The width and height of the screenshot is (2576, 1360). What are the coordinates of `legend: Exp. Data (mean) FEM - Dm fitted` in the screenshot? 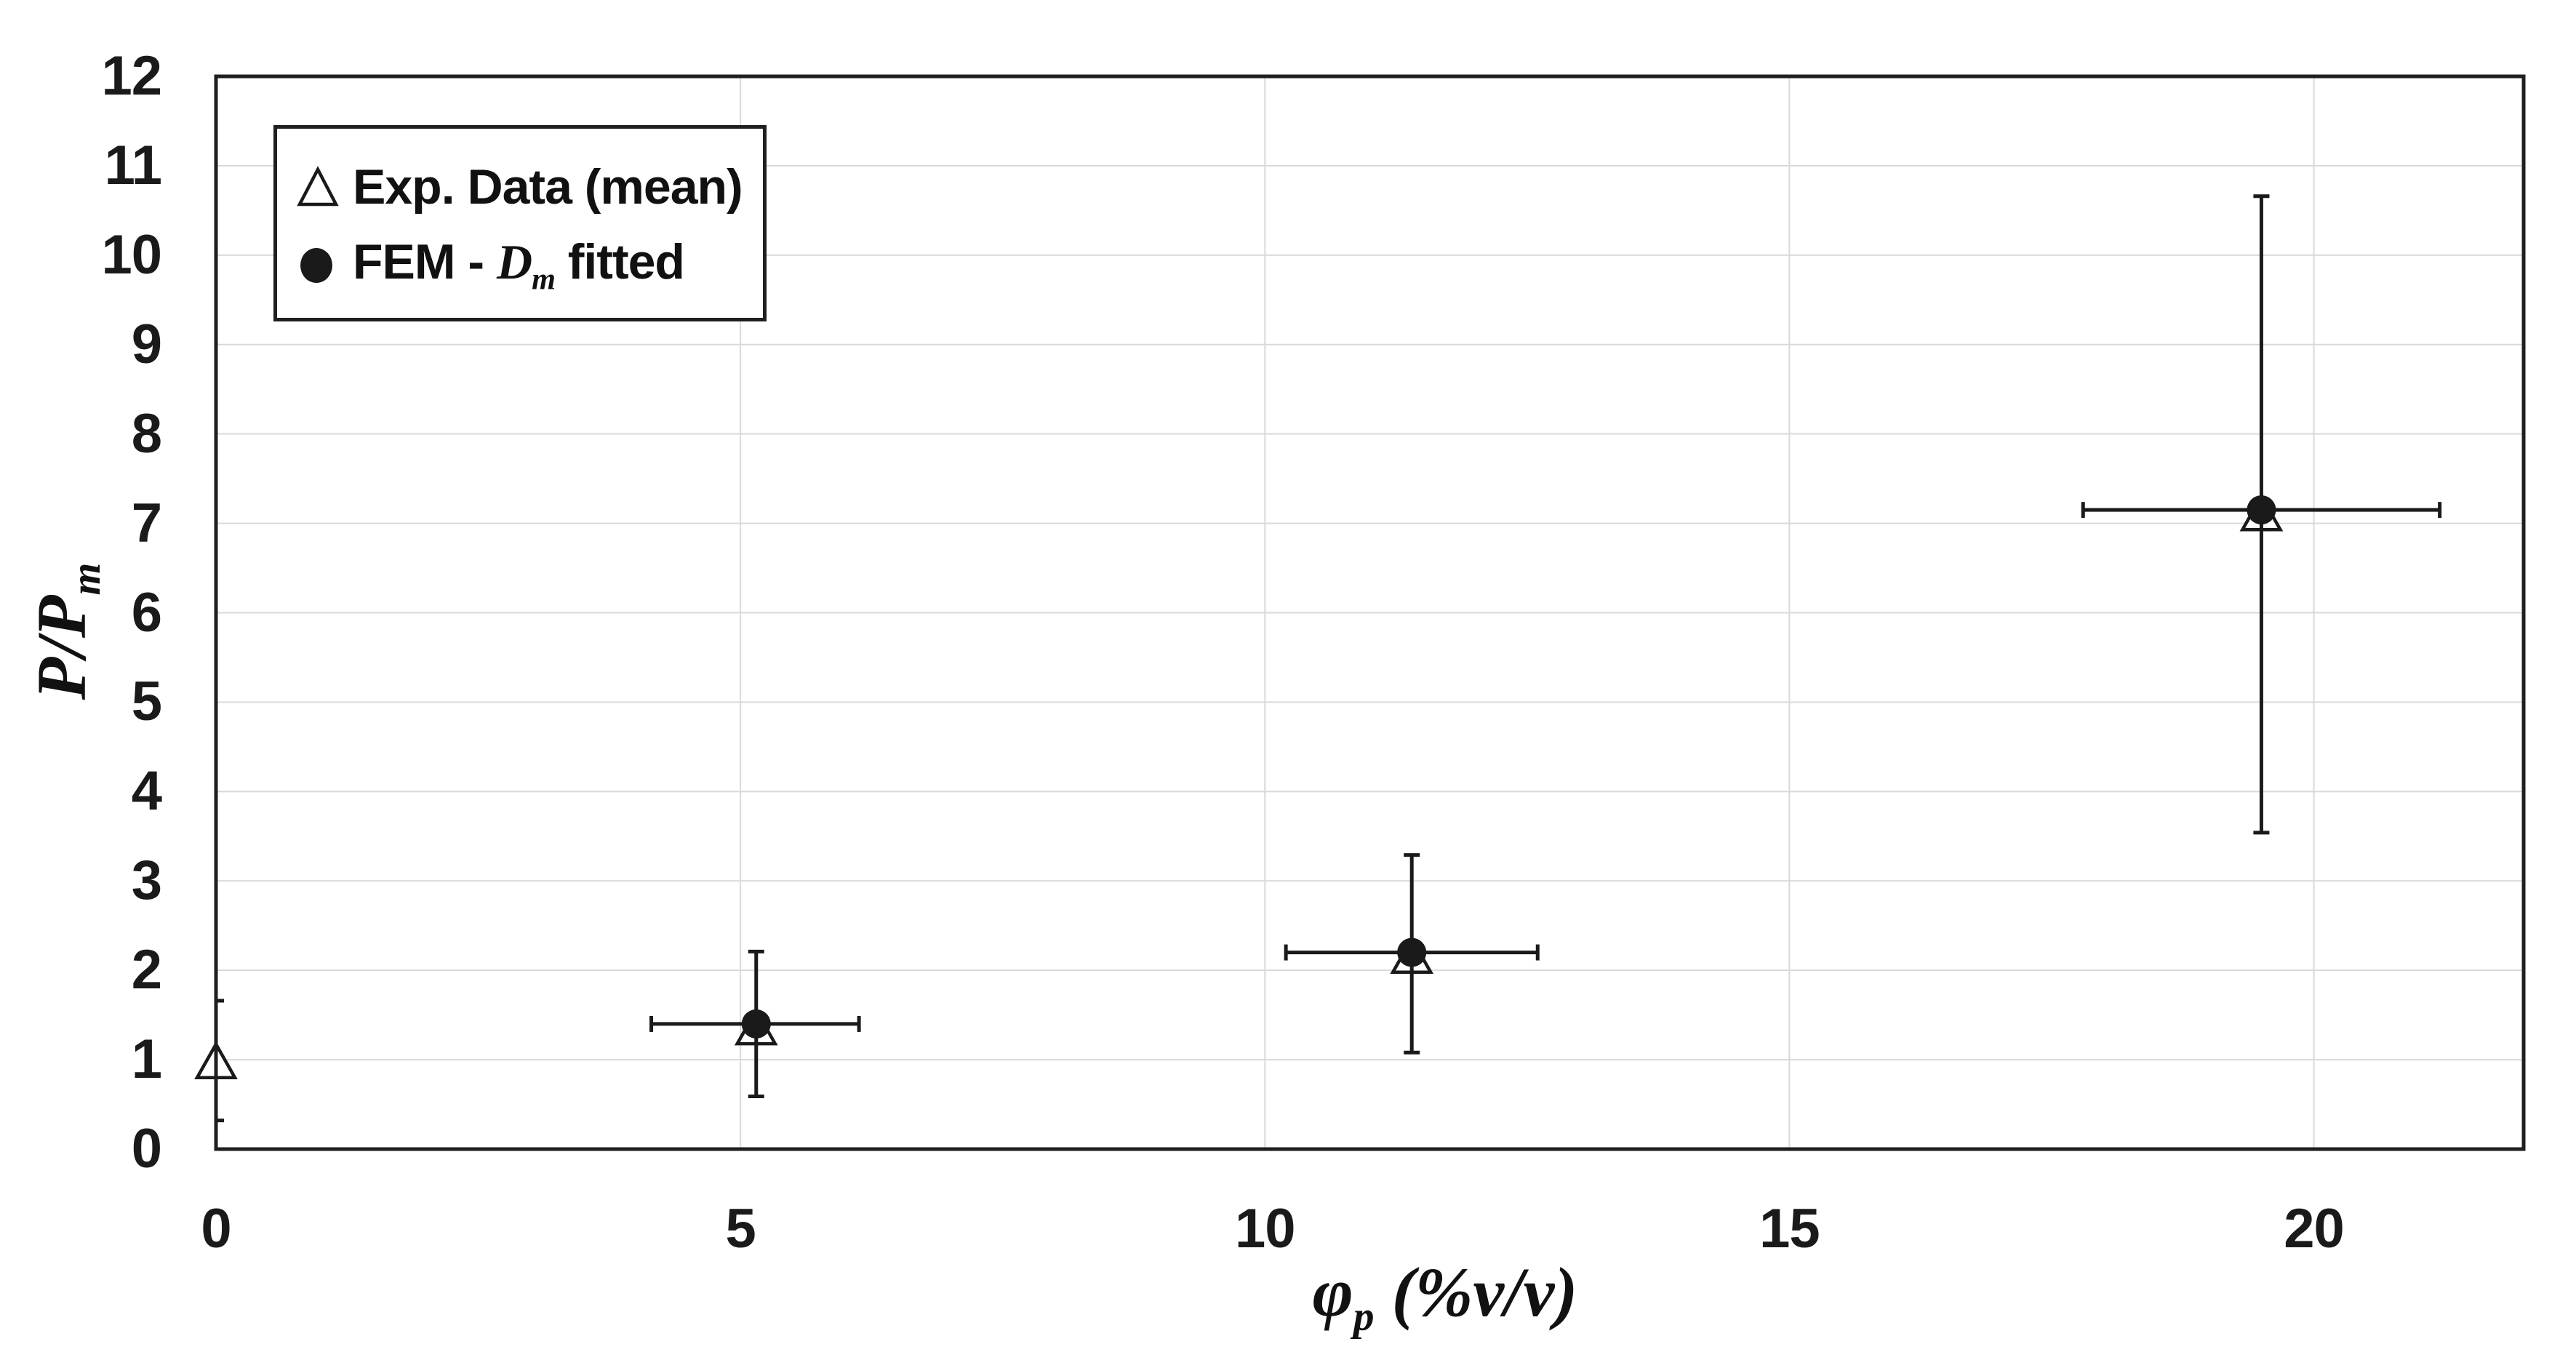 It's located at (520, 223).